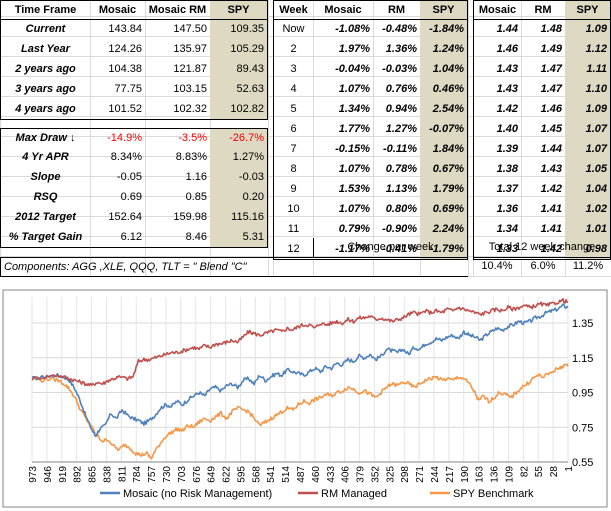  Describe the element at coordinates (399, 229) in the screenshot. I see `week-change: -0.90%` at that location.